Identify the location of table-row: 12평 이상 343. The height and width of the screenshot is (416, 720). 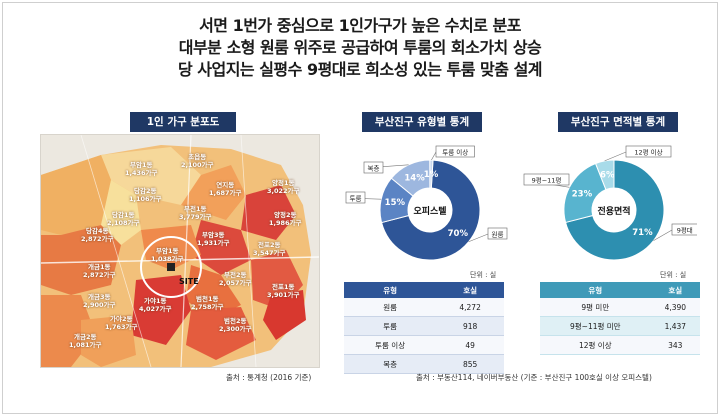
(620, 345).